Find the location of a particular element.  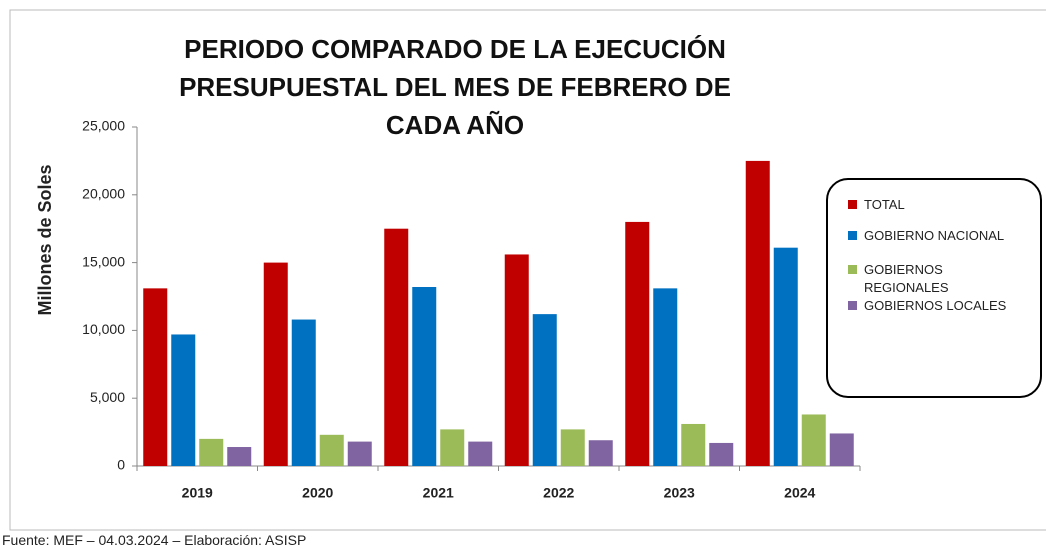

legend-item: GOBIERNOS REGIONALES is located at coordinates (901, 279).